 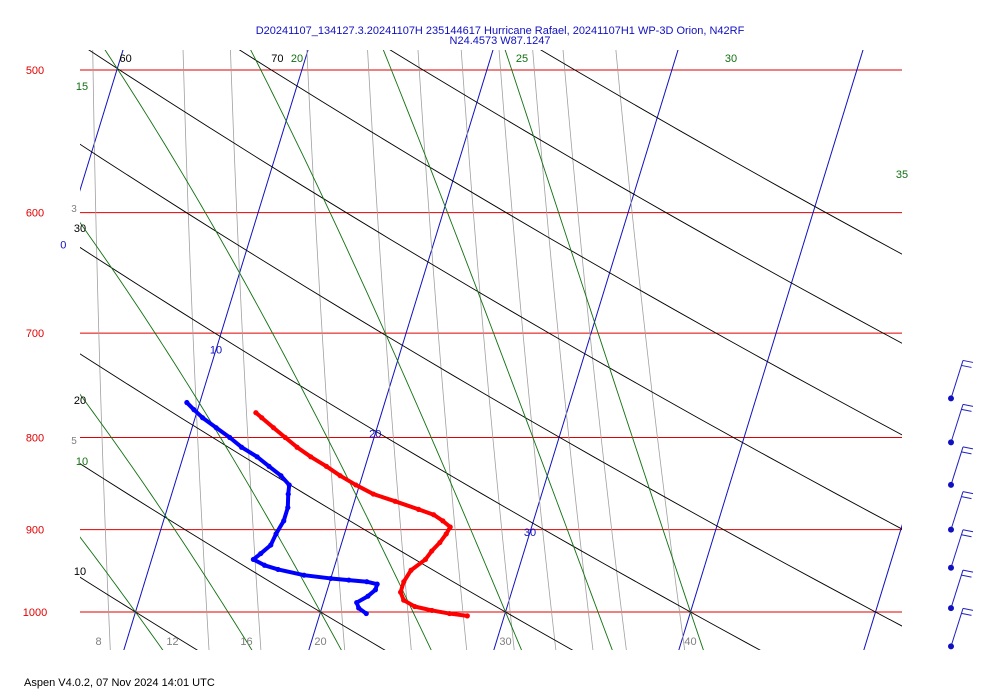 What do you see at coordinates (80, 229) in the screenshot?
I see `dry-adiabat-label-30: 30` at bounding box center [80, 229].